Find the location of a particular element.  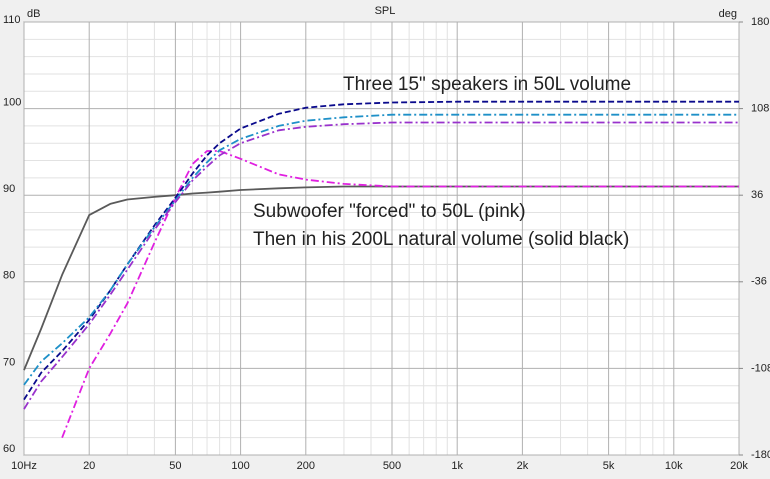

y-tick-label: 90 is located at coordinates (9, 189).